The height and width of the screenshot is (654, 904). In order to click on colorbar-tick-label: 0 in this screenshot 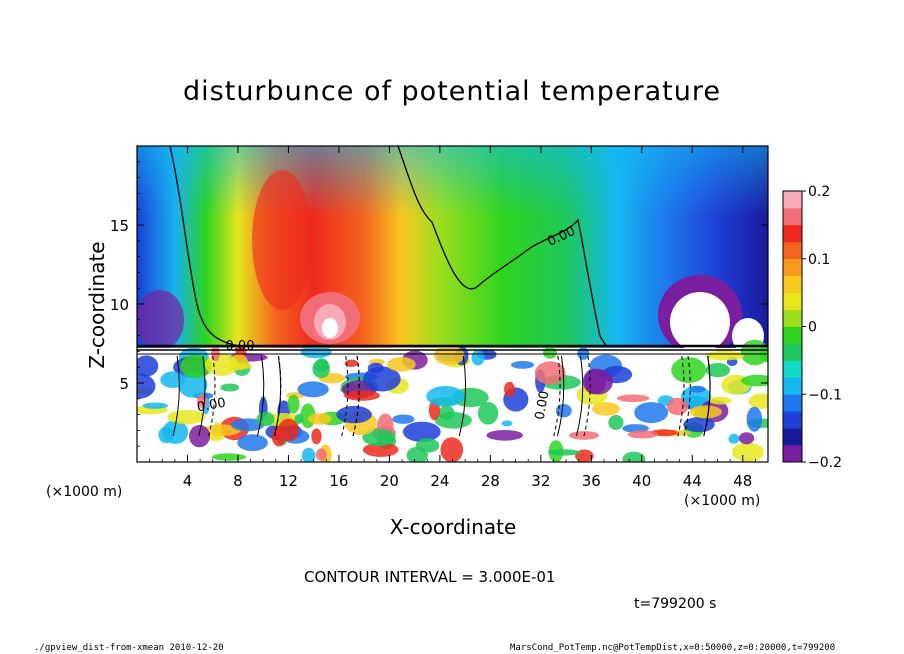, I will do `click(812, 328)`.